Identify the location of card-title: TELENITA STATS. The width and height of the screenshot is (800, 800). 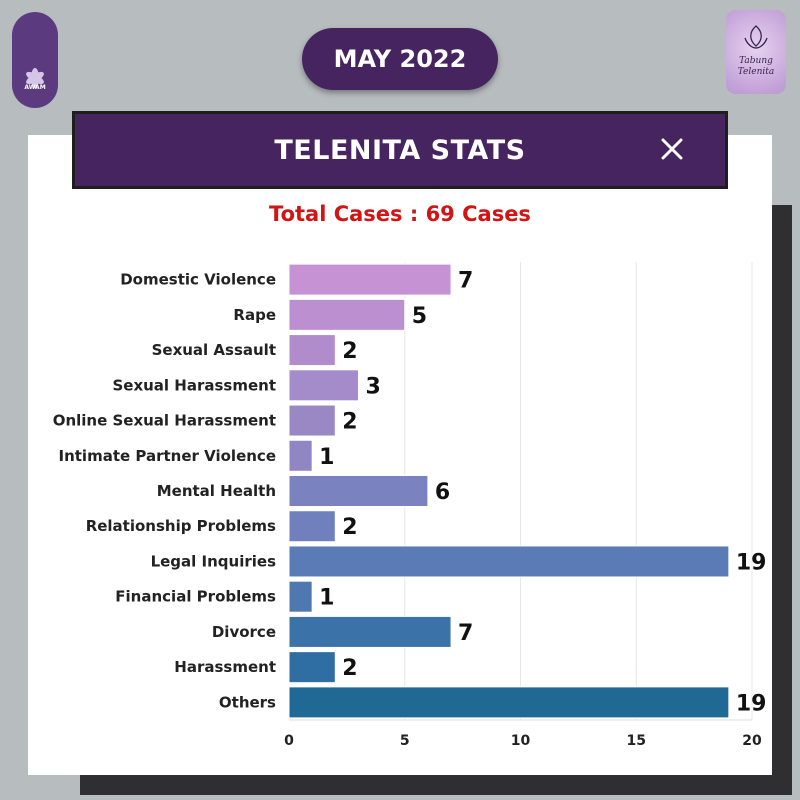
(400, 150).